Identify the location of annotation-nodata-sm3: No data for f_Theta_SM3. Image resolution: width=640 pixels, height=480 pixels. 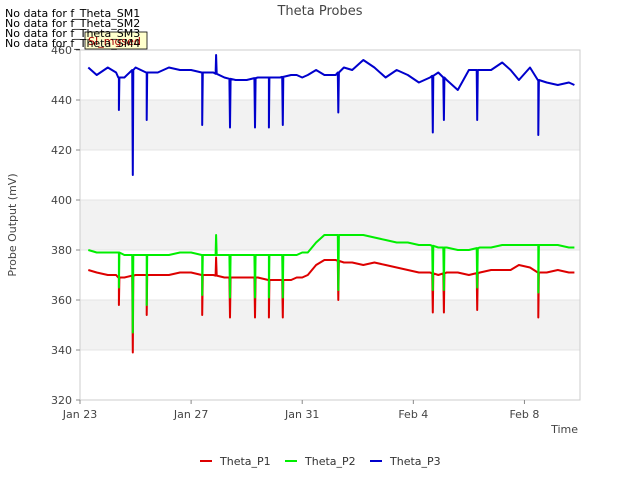
(73, 33).